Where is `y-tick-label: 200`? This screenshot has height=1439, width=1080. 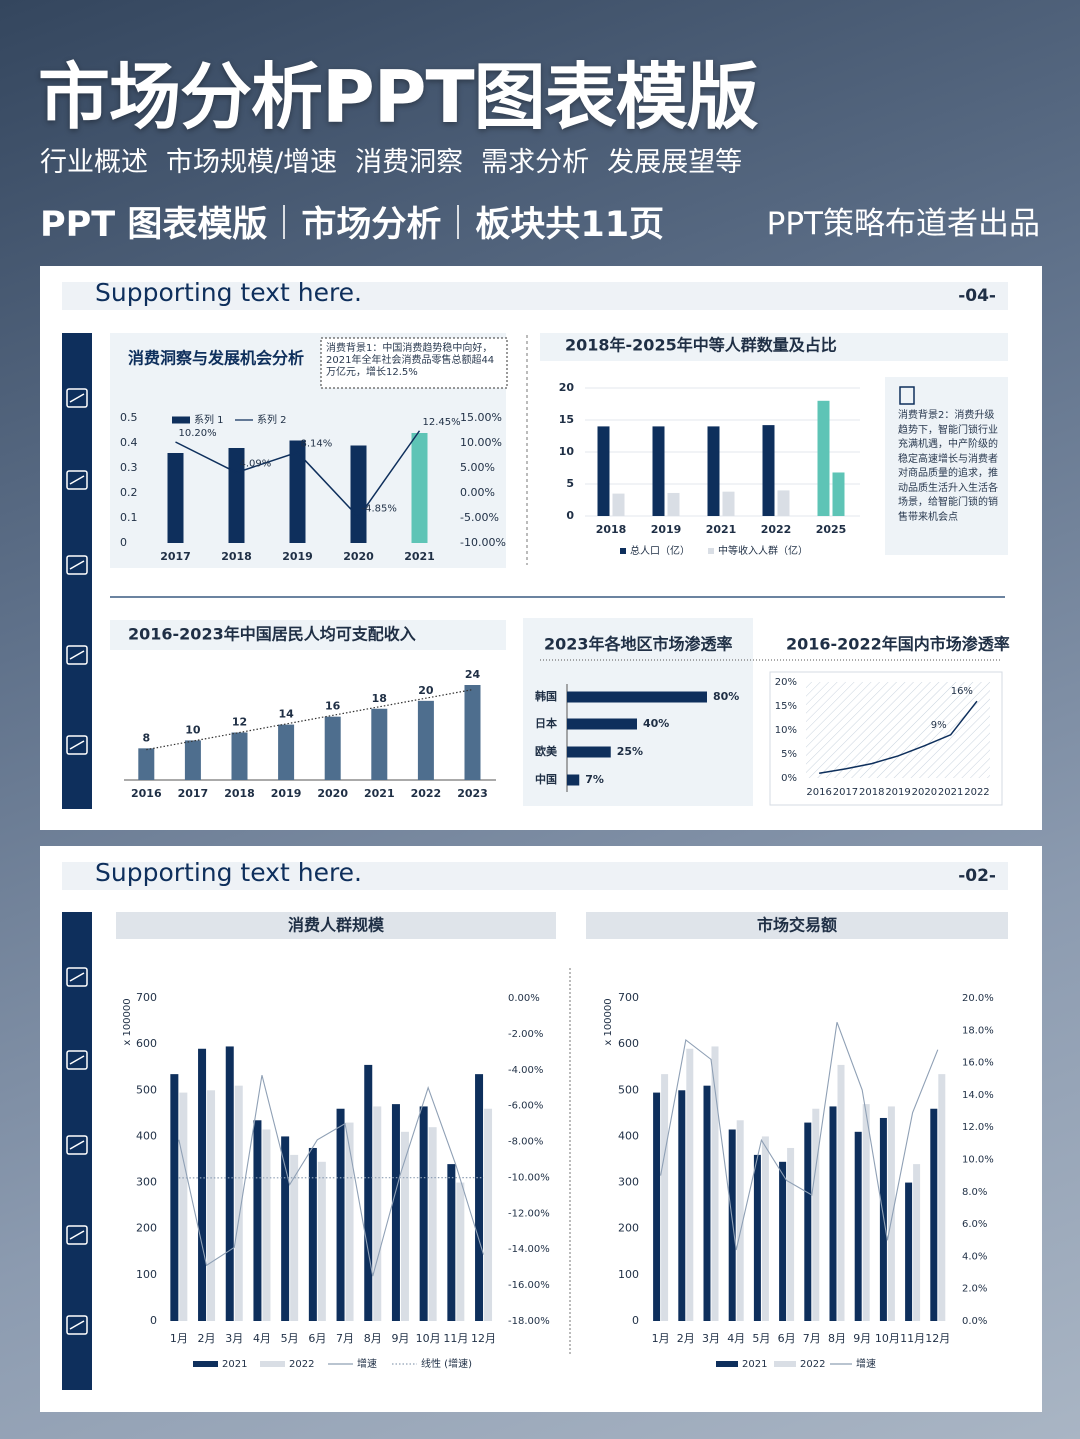 y-tick-label: 200 is located at coordinates (146, 1228).